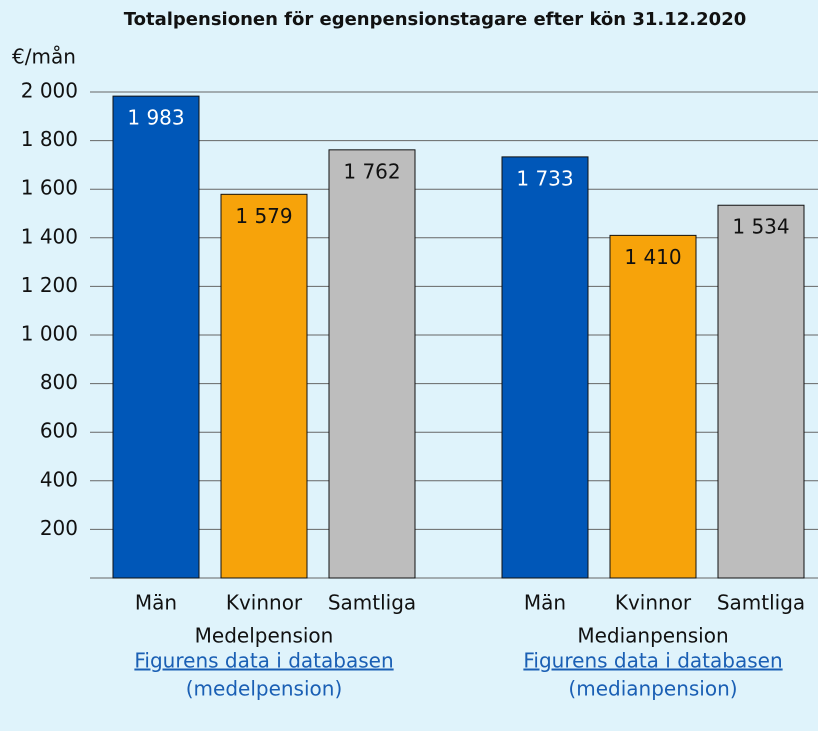 The width and height of the screenshot is (818, 731). What do you see at coordinates (49, 188) in the screenshot?
I see `y-tick-label: 1 600` at bounding box center [49, 188].